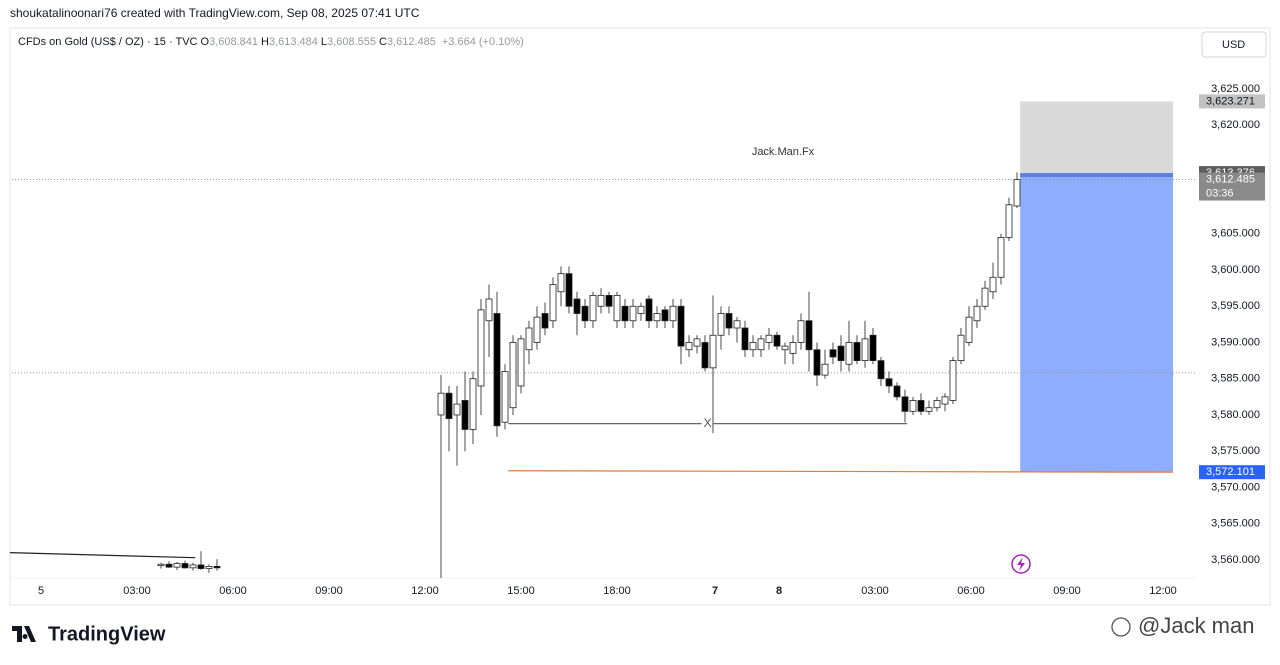  What do you see at coordinates (1096, 323) in the screenshot?
I see `loss-zone` at bounding box center [1096, 323].